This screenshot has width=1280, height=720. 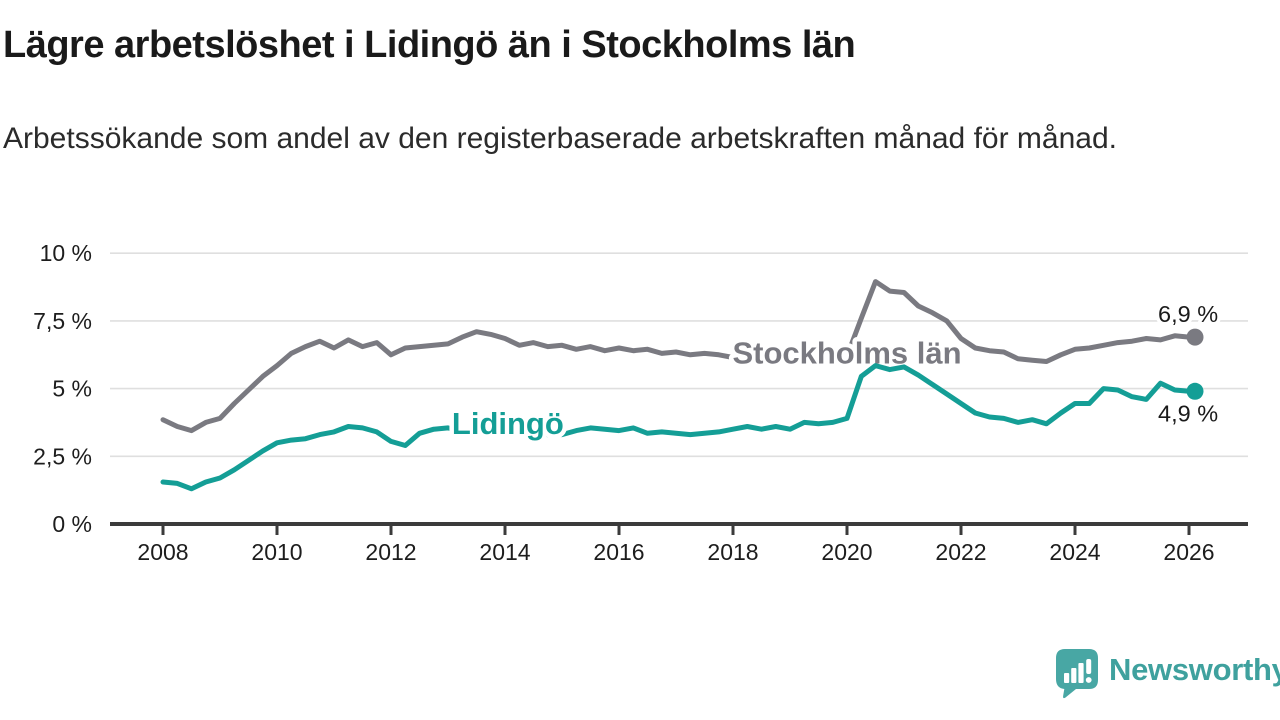 I want to click on series-end-dot-lidingo, so click(x=1195, y=391).